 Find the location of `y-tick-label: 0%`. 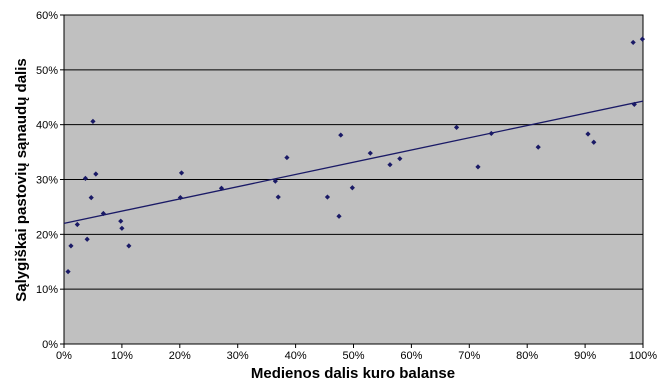

y-tick-label: 0% is located at coordinates (50, 345).